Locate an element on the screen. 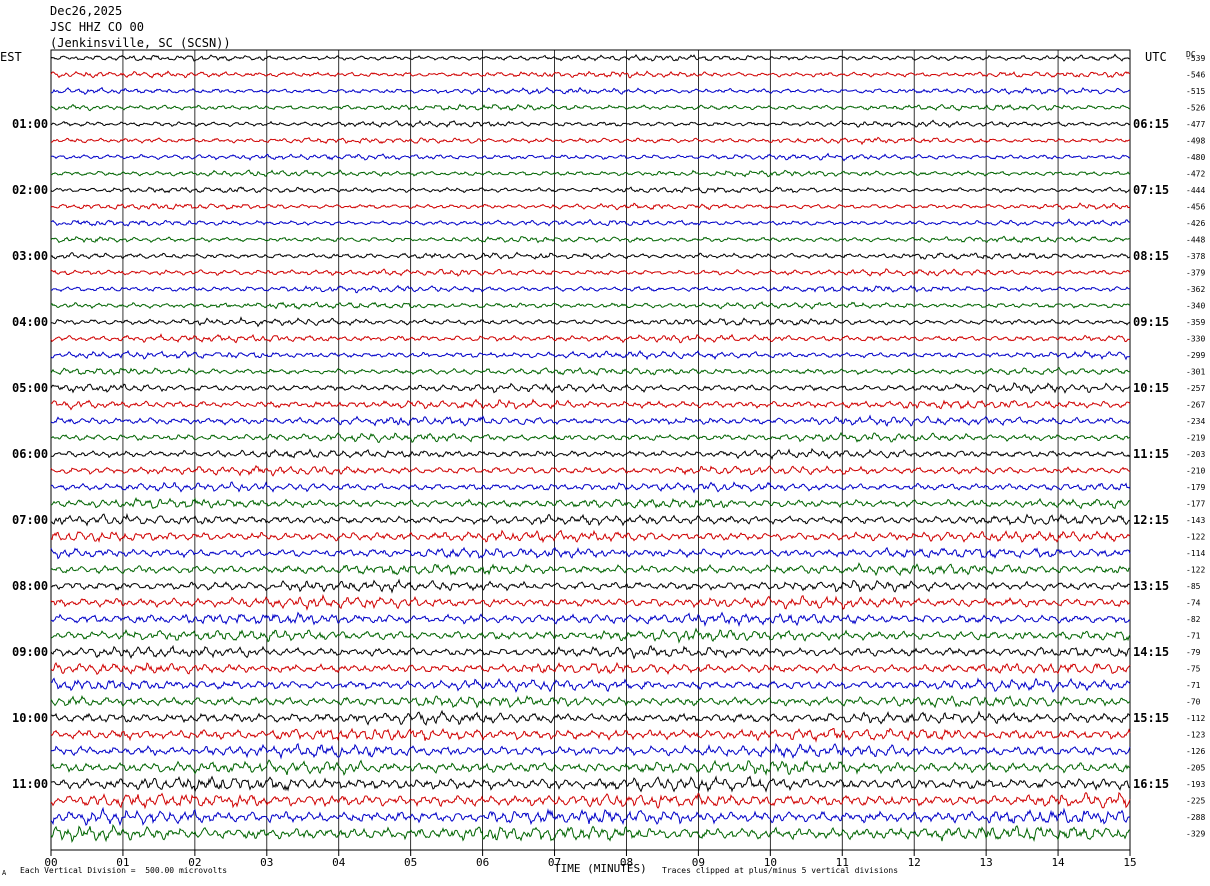 Image resolution: width=1210 pixels, height=886 pixels. dc-offset-label: -219 is located at coordinates (1195, 438).